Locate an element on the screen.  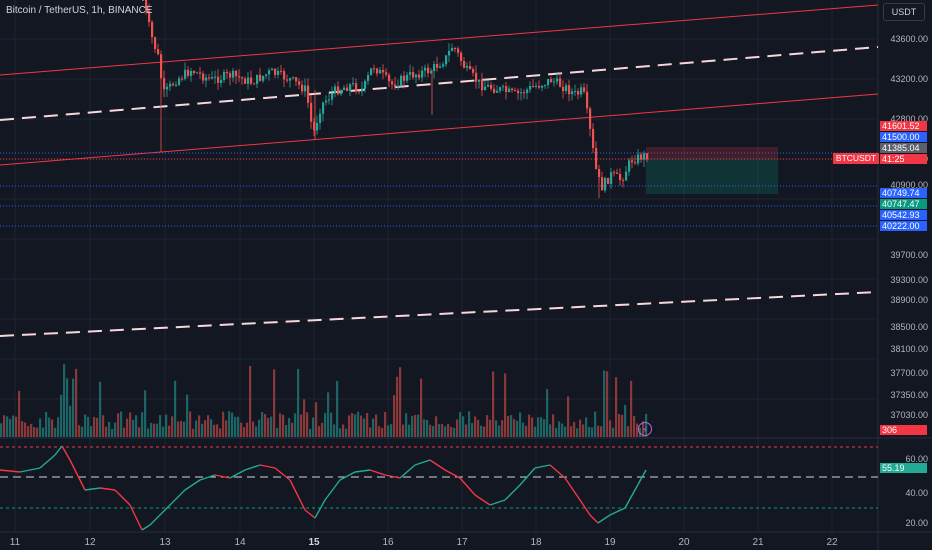
price-axis-tick: 38900.00 is located at coordinates (909, 300).